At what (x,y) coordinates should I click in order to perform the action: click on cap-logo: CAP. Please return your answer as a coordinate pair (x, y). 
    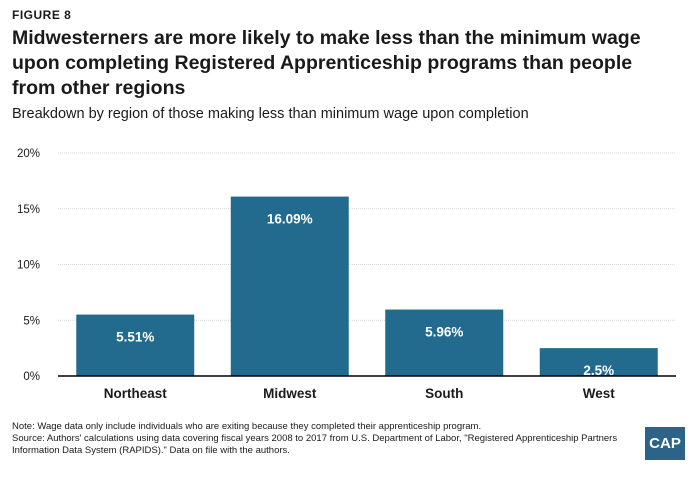
    Looking at the image, I should click on (665, 443).